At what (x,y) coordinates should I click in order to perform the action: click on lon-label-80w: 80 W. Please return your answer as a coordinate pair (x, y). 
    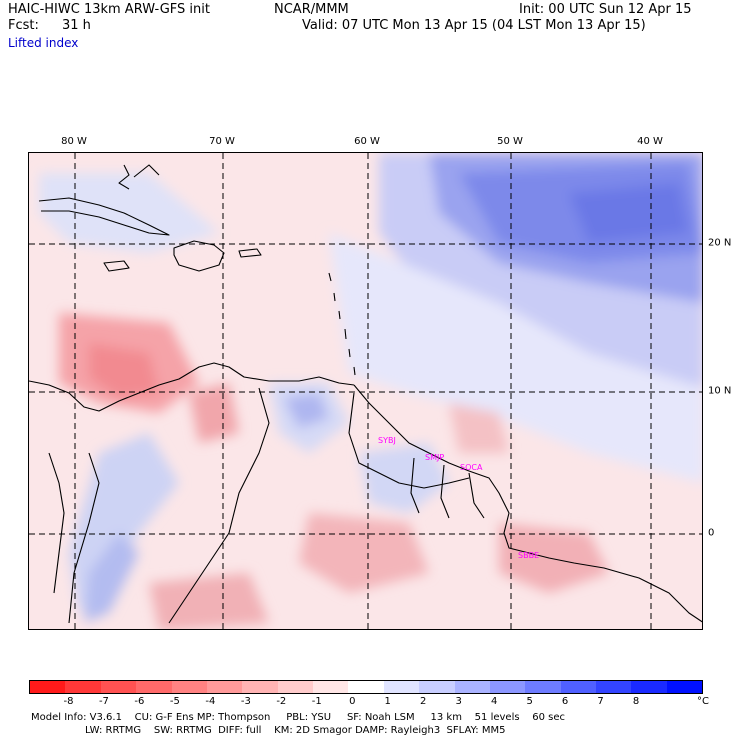
    Looking at the image, I should click on (74, 141).